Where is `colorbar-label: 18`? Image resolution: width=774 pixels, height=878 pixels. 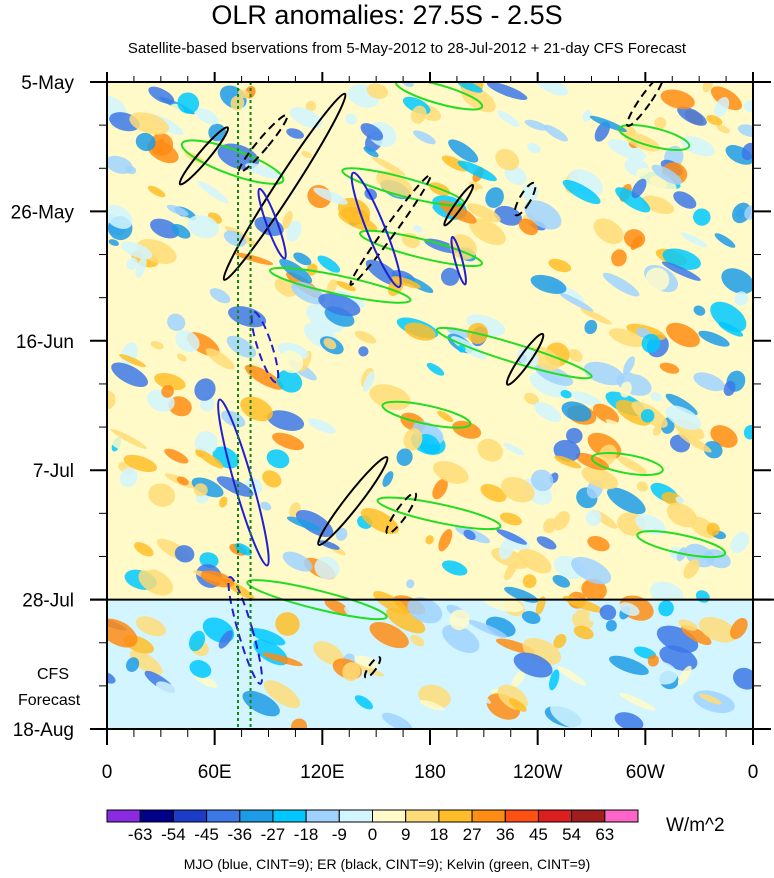
colorbar-label: 18 is located at coordinates (438, 834).